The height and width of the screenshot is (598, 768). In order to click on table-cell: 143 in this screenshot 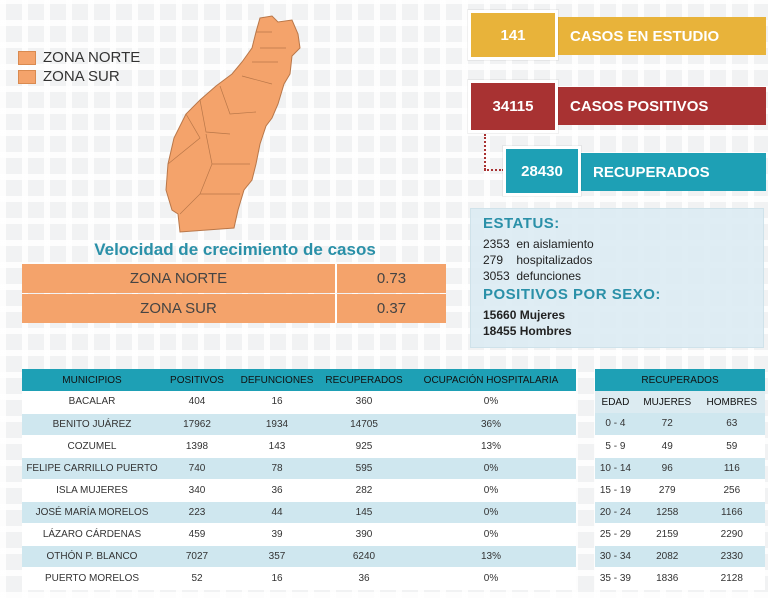, I will do `click(277, 446)`.